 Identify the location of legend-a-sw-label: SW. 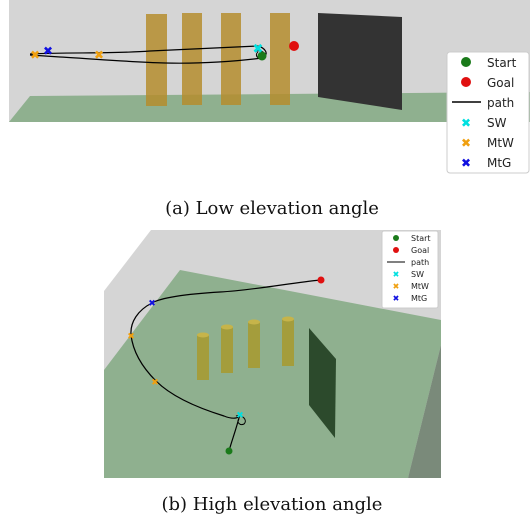
(497, 123).